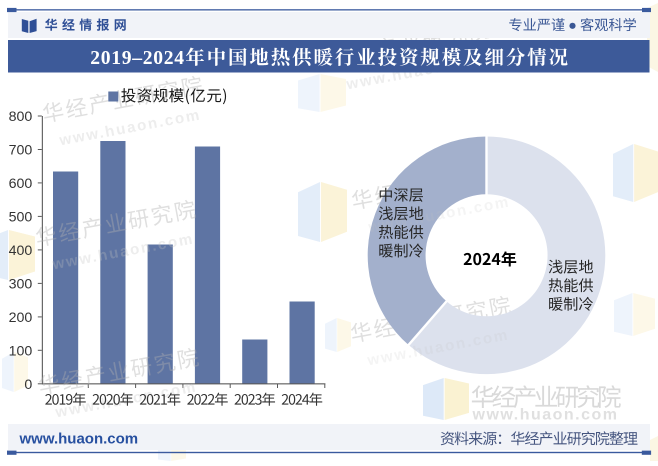 Image resolution: width=658 pixels, height=466 pixels. Describe the element at coordinates (21, 285) in the screenshot. I see `svg-text: 300` at that location.